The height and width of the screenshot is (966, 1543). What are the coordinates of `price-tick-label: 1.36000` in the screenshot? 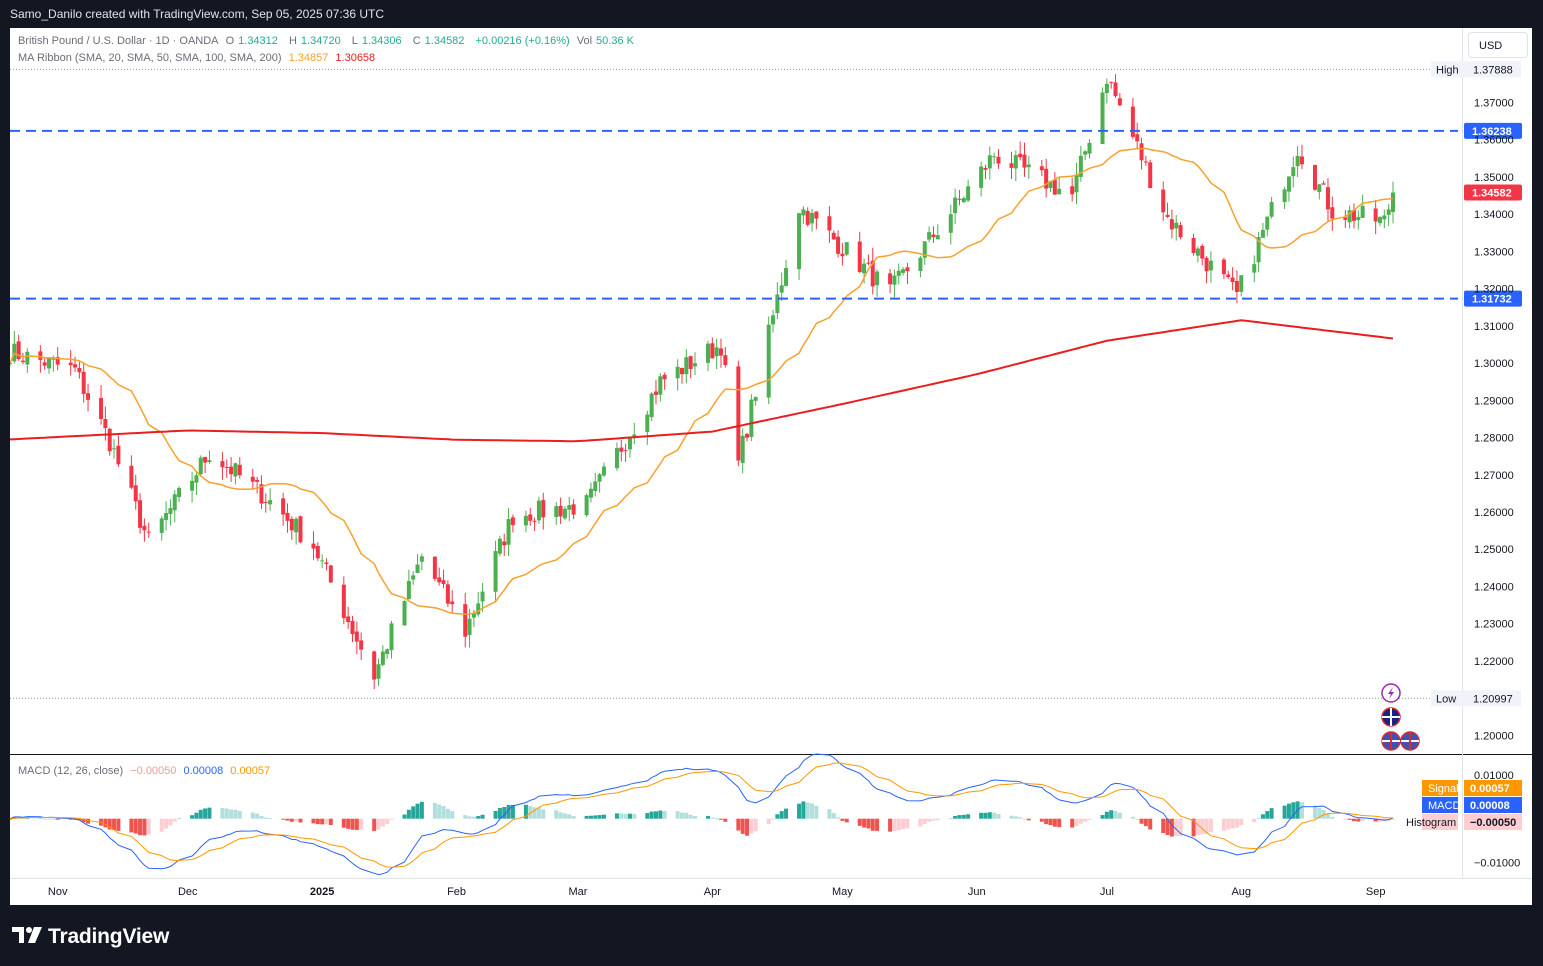 It's located at (1494, 141).